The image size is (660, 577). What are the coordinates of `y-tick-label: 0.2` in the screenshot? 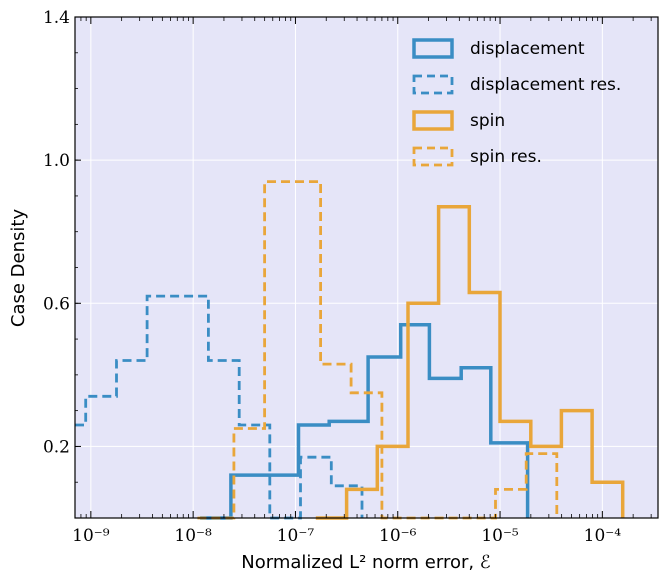 It's located at (56, 447).